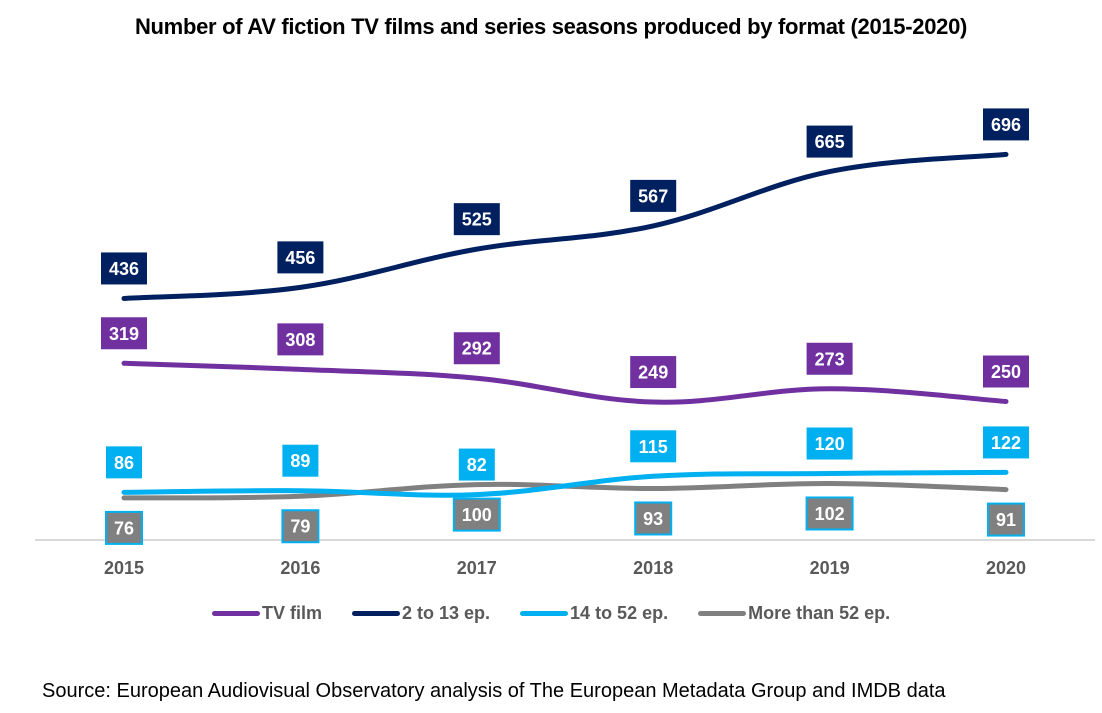 The width and height of the screenshot is (1102, 713). I want to click on data-label-text: 436, so click(124, 269).